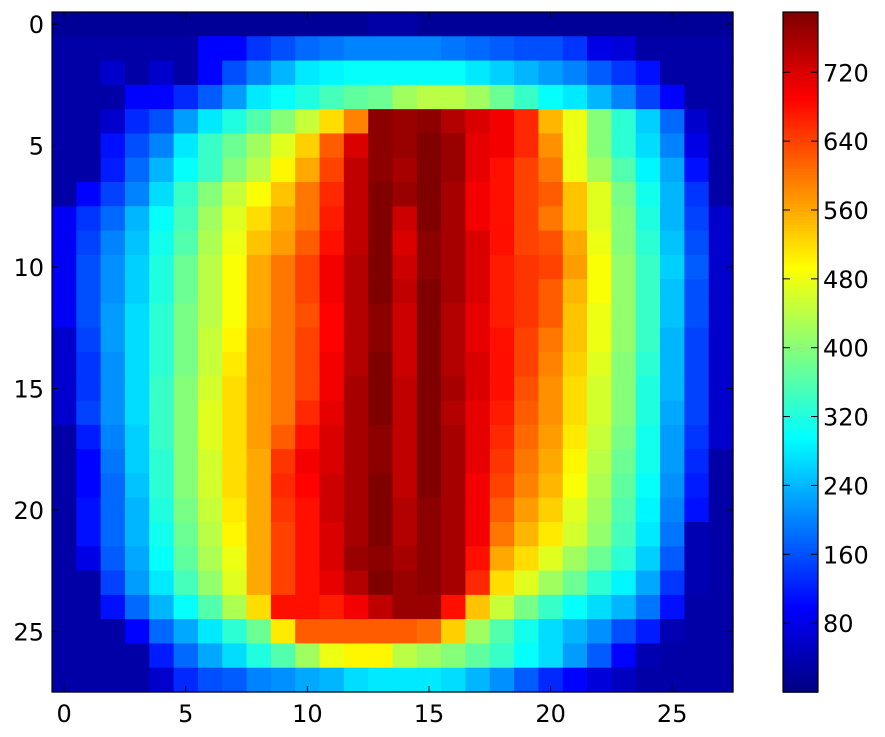 The image size is (885, 737). I want to click on colorbar-tick-label: 480, so click(846, 280).